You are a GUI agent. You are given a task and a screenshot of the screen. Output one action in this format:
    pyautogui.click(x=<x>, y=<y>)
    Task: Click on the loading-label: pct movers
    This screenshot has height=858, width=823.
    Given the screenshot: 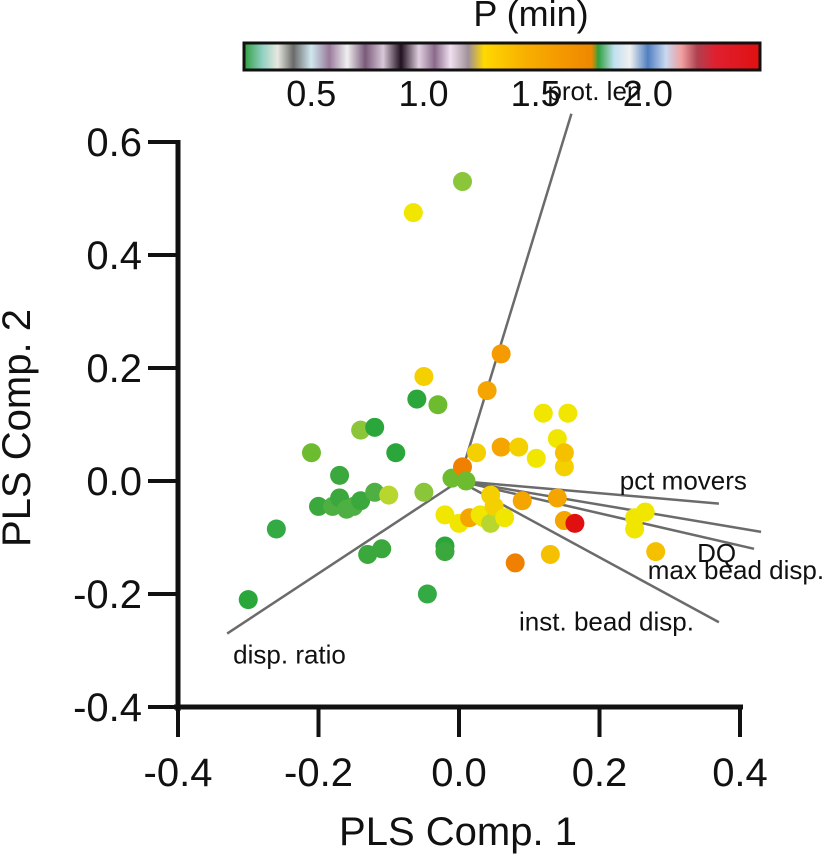 What is the action you would take?
    pyautogui.click(x=683, y=481)
    